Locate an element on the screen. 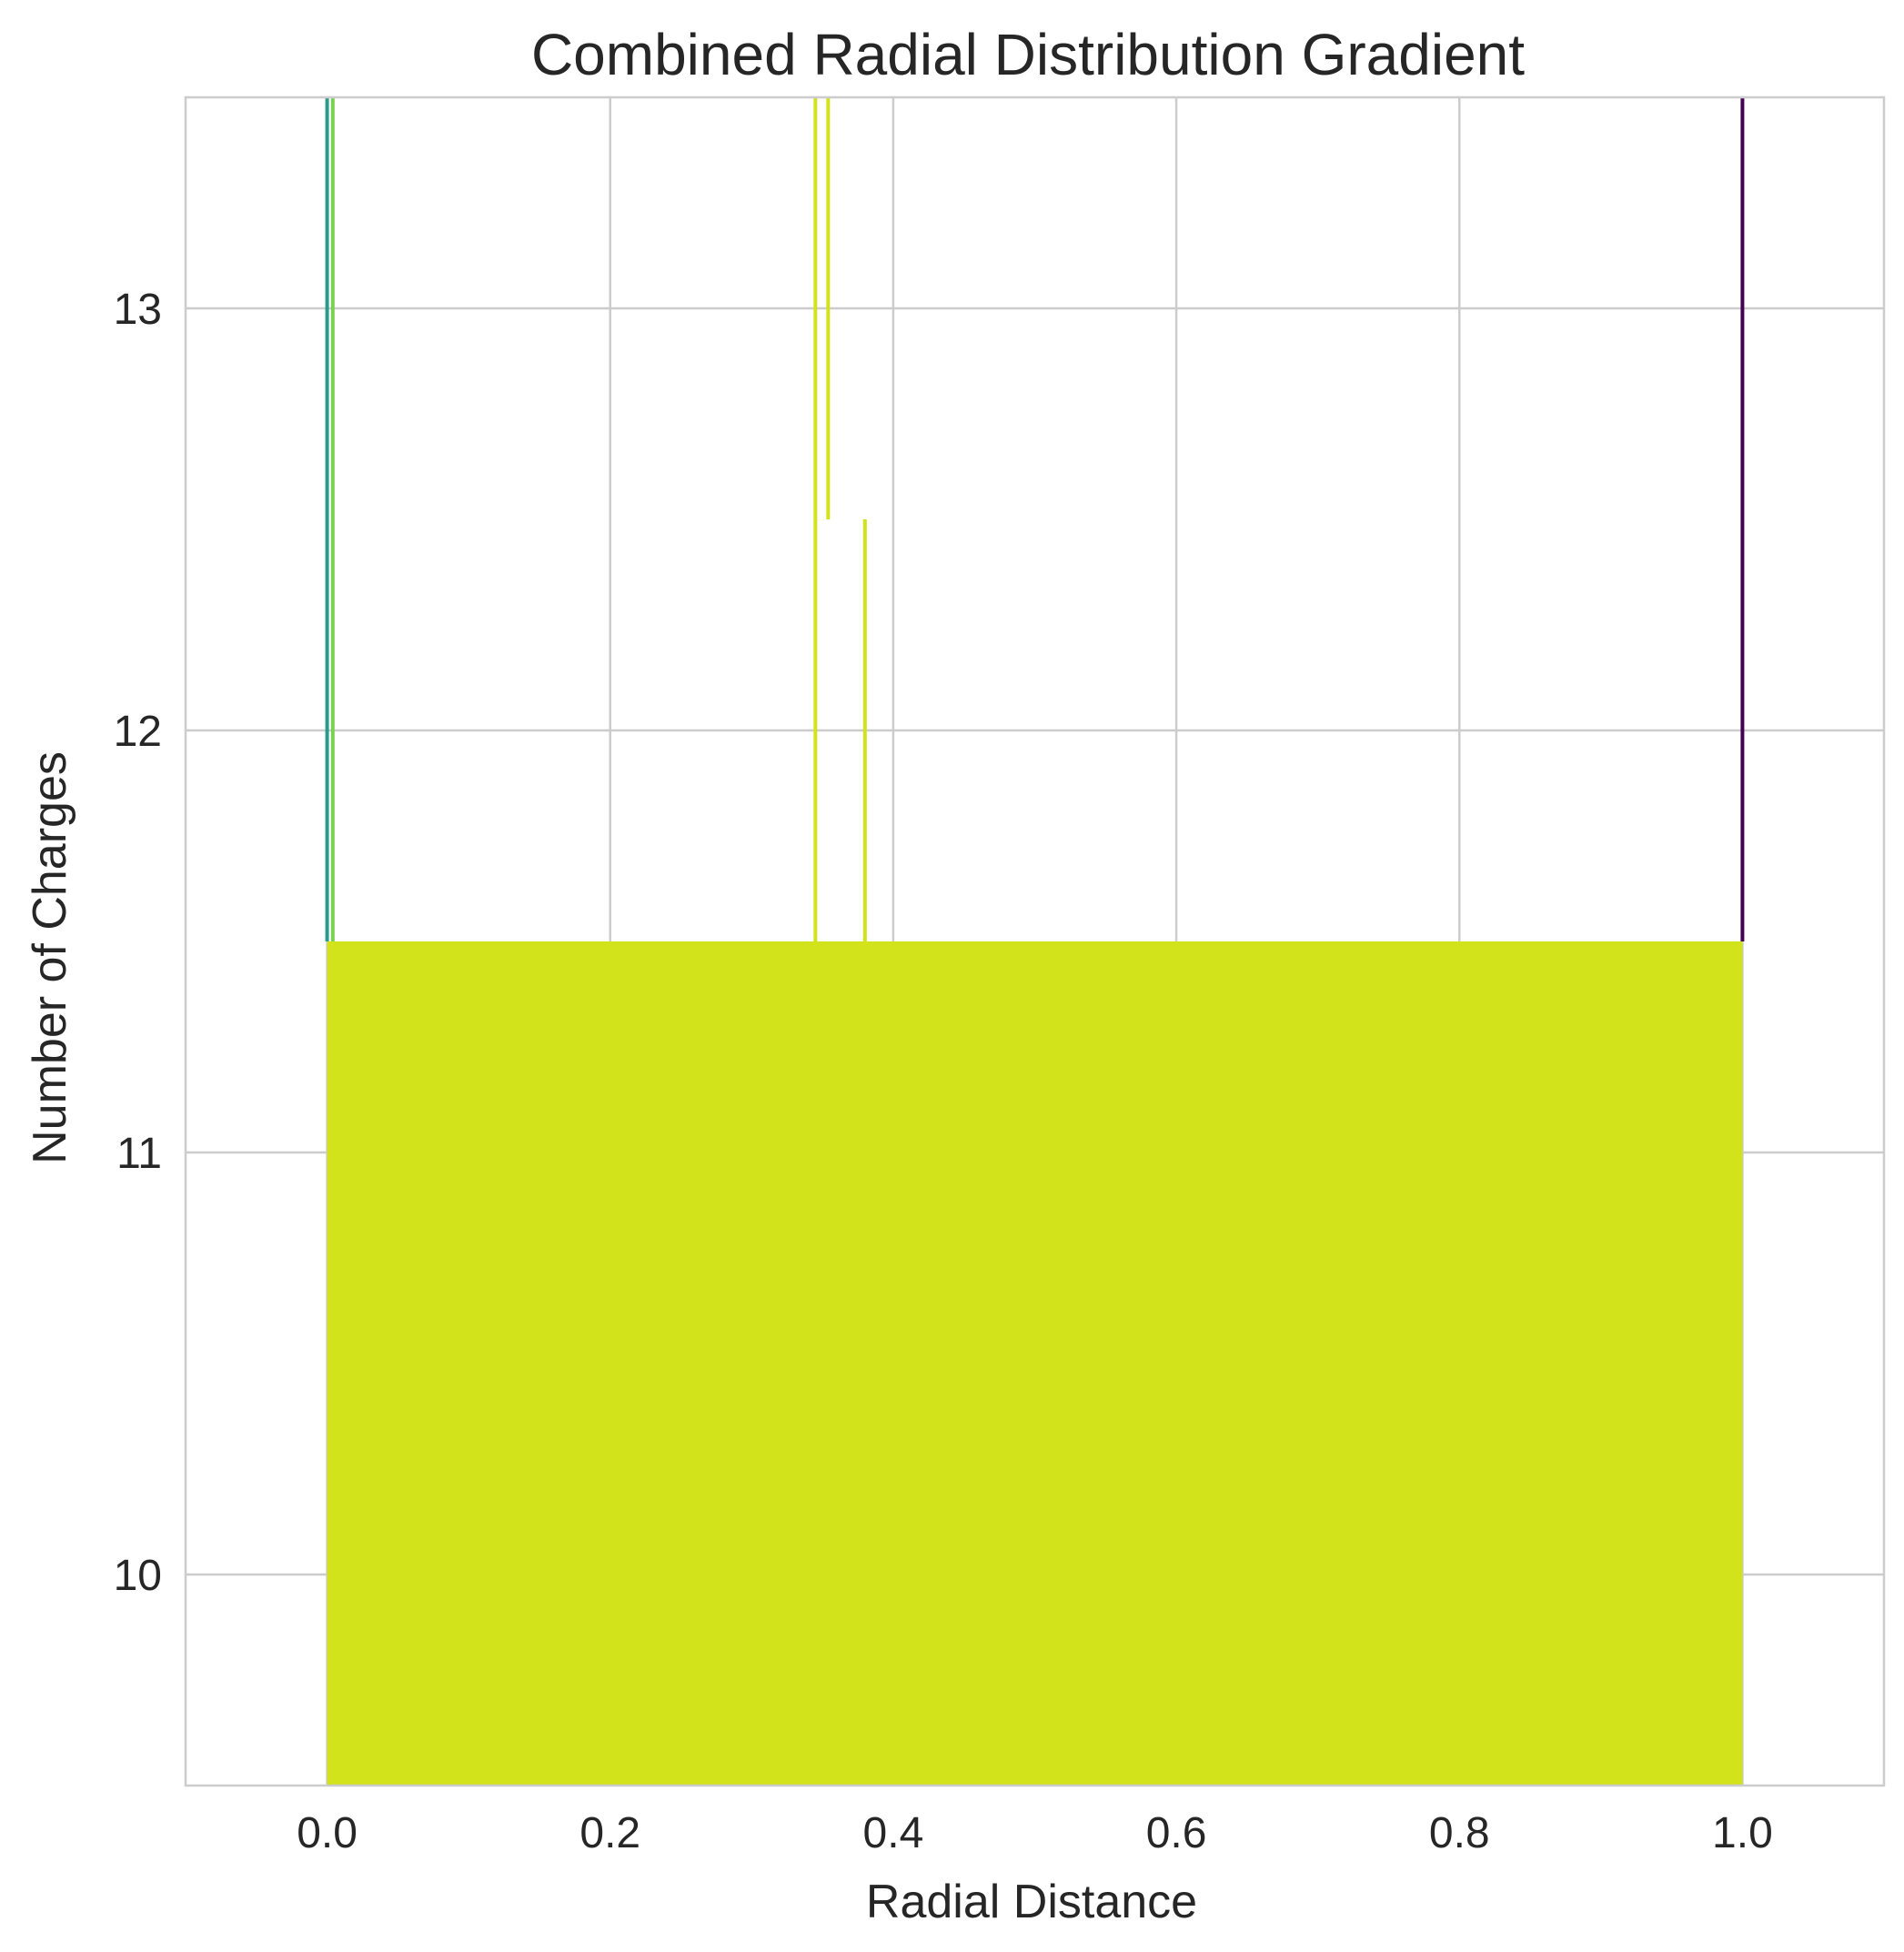  x-tick-label: 0.2 is located at coordinates (609, 1833).